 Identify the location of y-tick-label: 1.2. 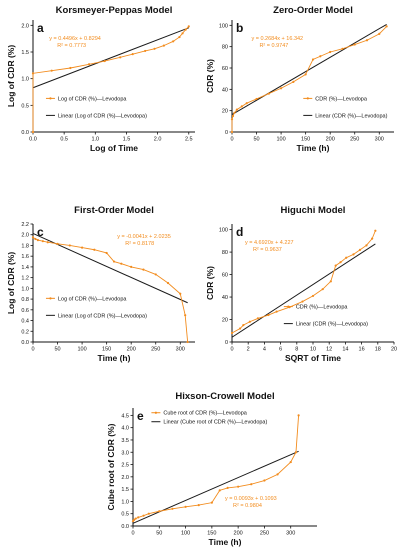
(25, 279).